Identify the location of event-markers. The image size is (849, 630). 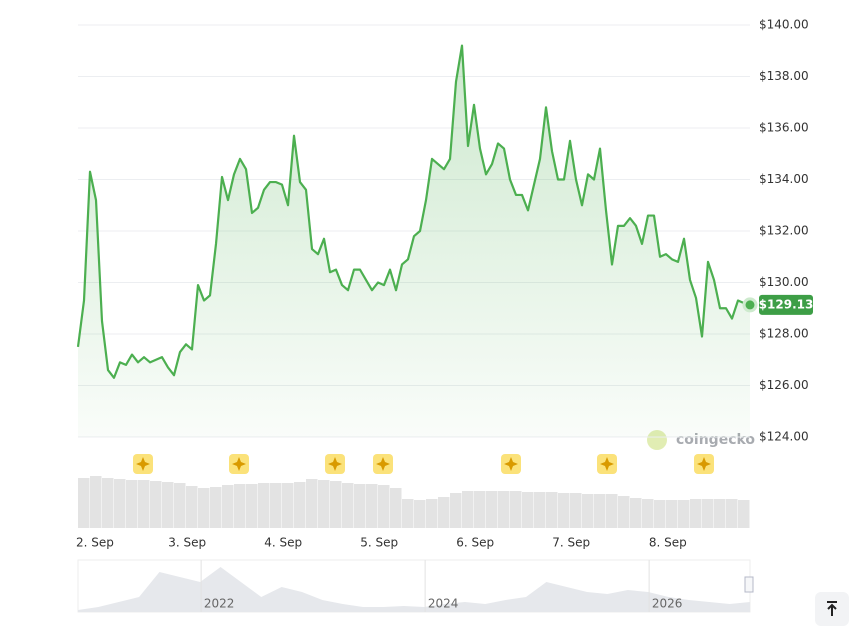
(423, 464).